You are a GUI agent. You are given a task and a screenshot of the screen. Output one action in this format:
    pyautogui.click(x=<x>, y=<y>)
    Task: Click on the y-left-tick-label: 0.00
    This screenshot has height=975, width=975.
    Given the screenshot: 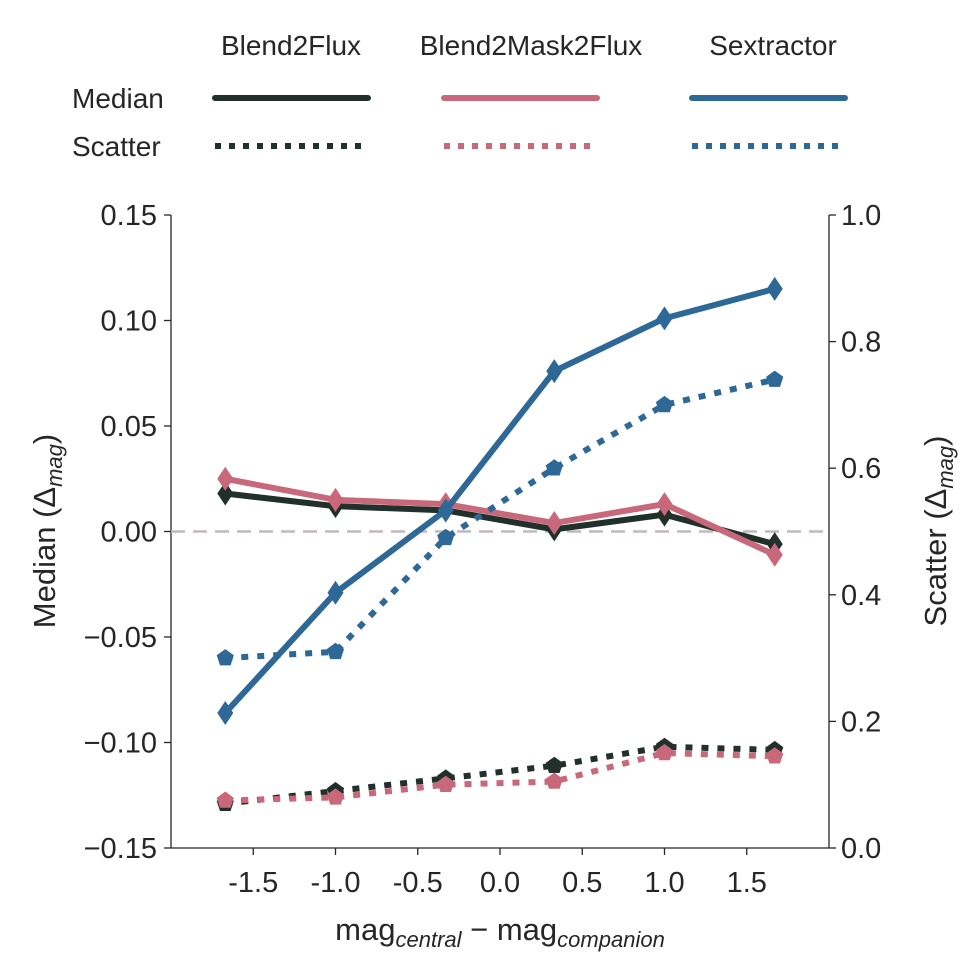 What is the action you would take?
    pyautogui.click(x=129, y=533)
    